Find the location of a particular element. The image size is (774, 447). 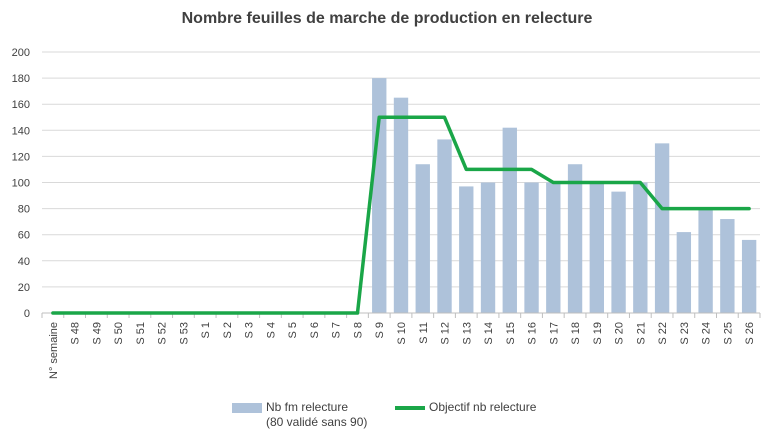

y-tick-label: 0 is located at coordinates (27, 314).